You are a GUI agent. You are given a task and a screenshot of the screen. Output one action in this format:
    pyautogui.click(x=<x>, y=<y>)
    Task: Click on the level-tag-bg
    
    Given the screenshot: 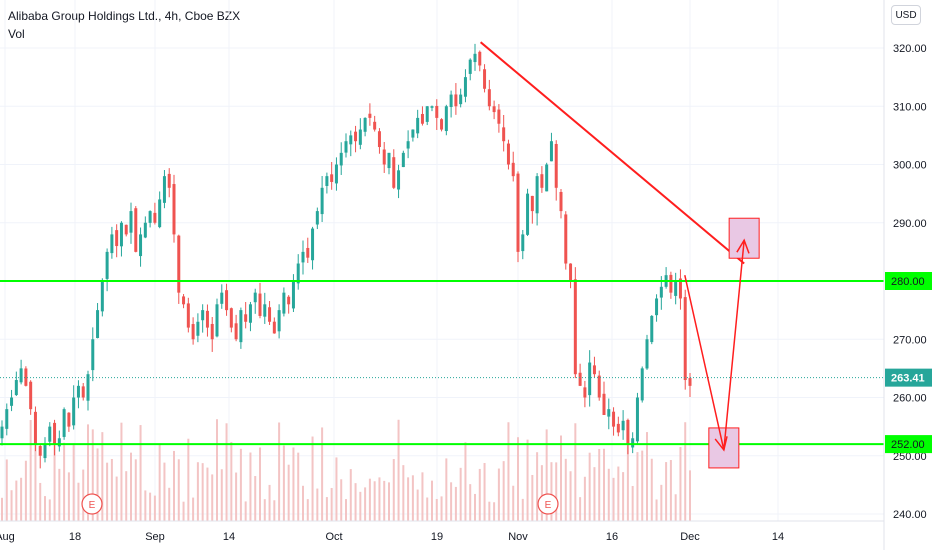 What is the action you would take?
    pyautogui.click(x=908, y=281)
    